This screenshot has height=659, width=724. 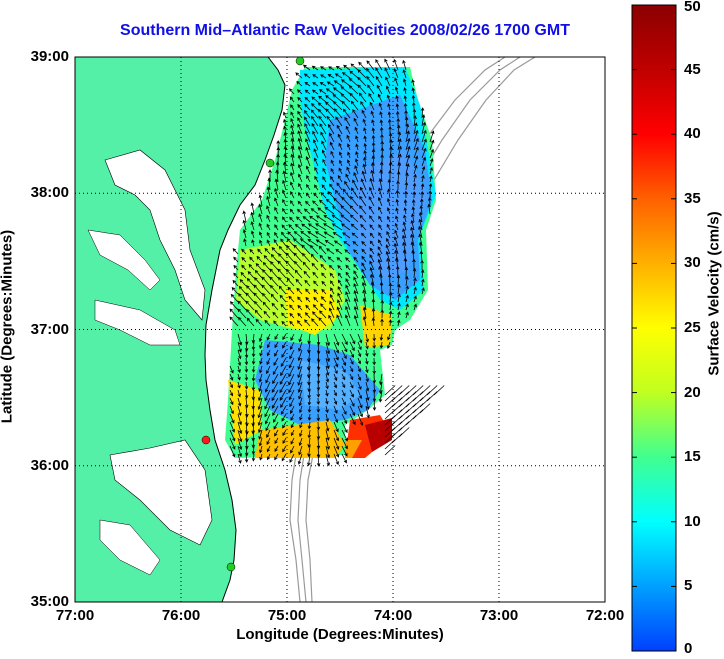 I want to click on colorbar-label: Surface Velocity (cm/s), so click(x=714, y=293).